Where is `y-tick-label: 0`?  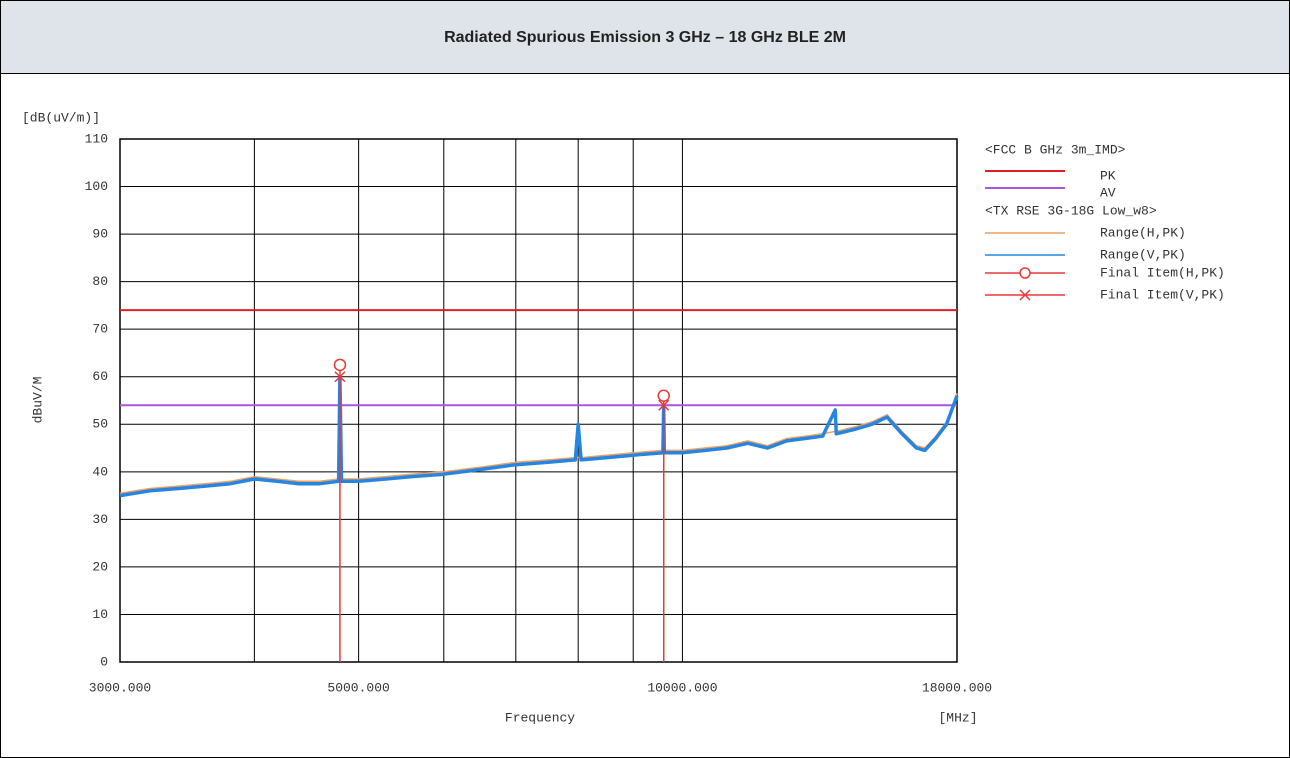 y-tick-label: 0 is located at coordinates (104, 661).